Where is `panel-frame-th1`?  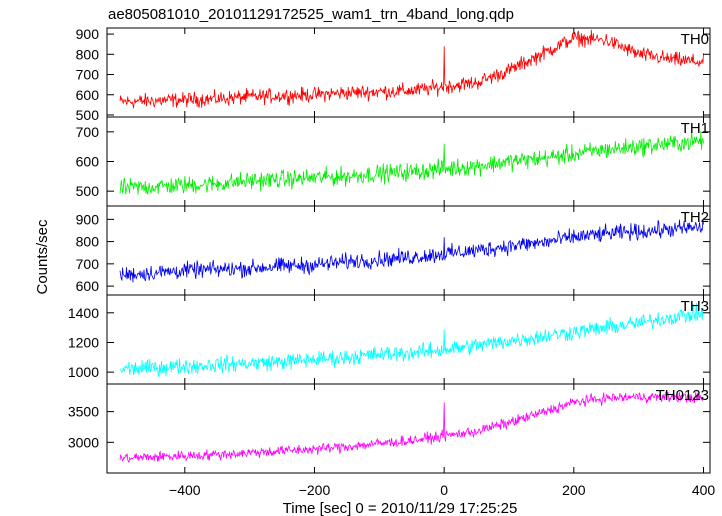
panel-frame-th1 is located at coordinates (408, 161).